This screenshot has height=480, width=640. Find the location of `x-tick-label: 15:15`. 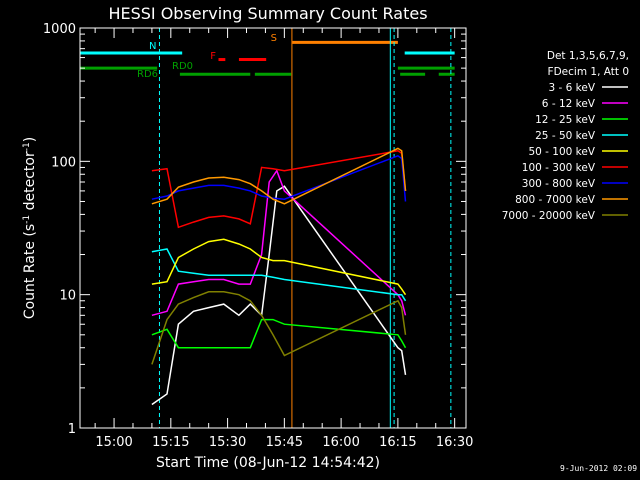

x-tick-label: 15:15 is located at coordinates (170, 442).